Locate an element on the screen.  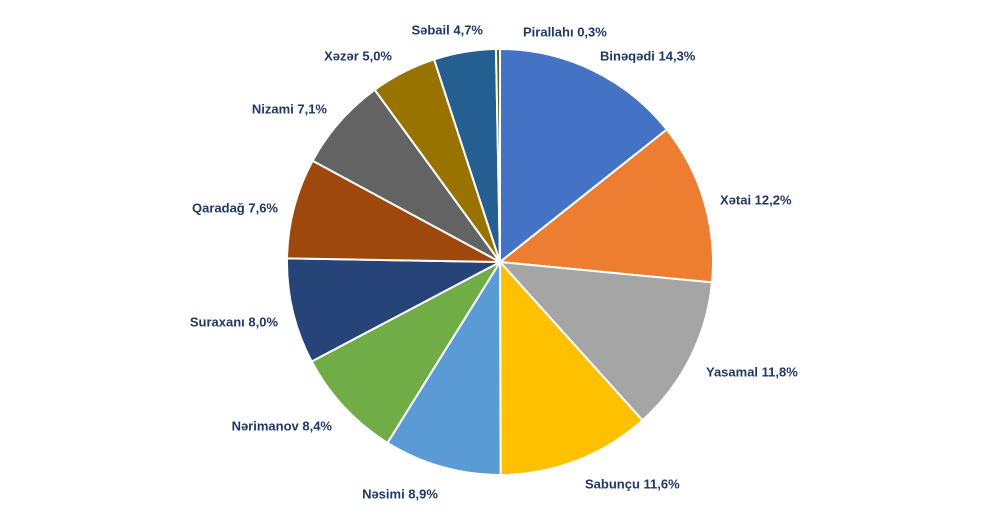
slice-label: Qaradağ 7,6% is located at coordinates (235, 207).